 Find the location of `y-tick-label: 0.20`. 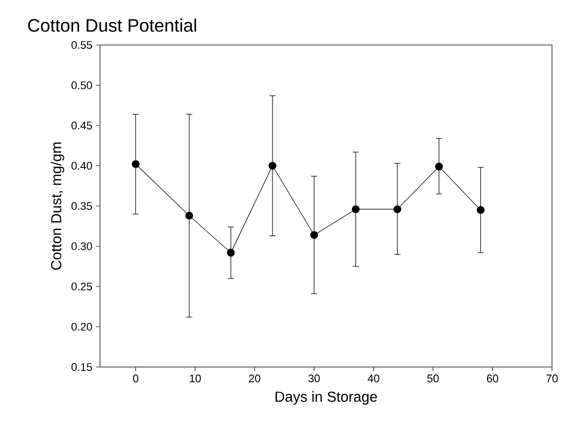

y-tick-label: 0.20 is located at coordinates (81, 326).